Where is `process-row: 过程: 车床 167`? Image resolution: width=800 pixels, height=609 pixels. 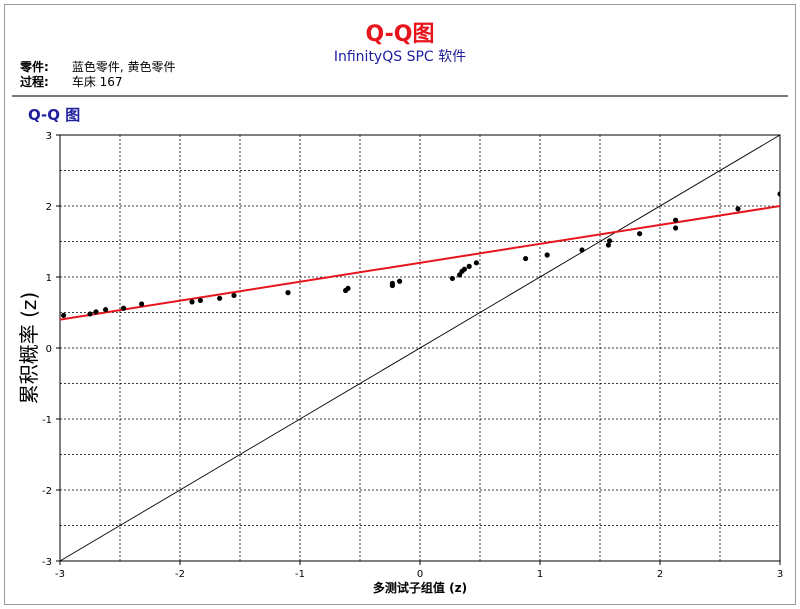
process-row: 过程: 车床 167 is located at coordinates (71, 81).